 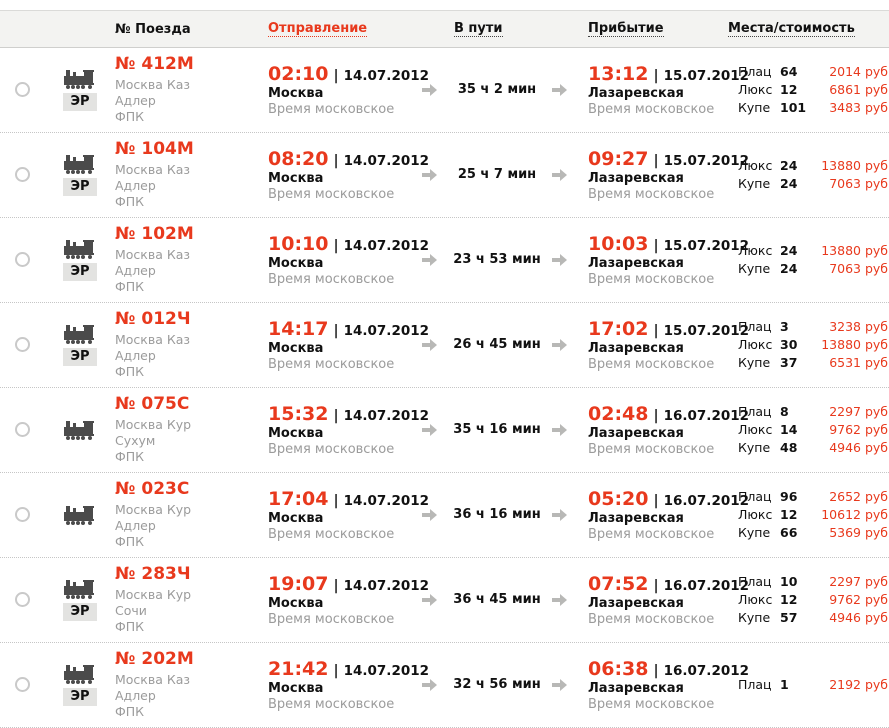 What do you see at coordinates (859, 599) in the screenshot?
I see `seat-price: 9762 руб.` at bounding box center [859, 599].